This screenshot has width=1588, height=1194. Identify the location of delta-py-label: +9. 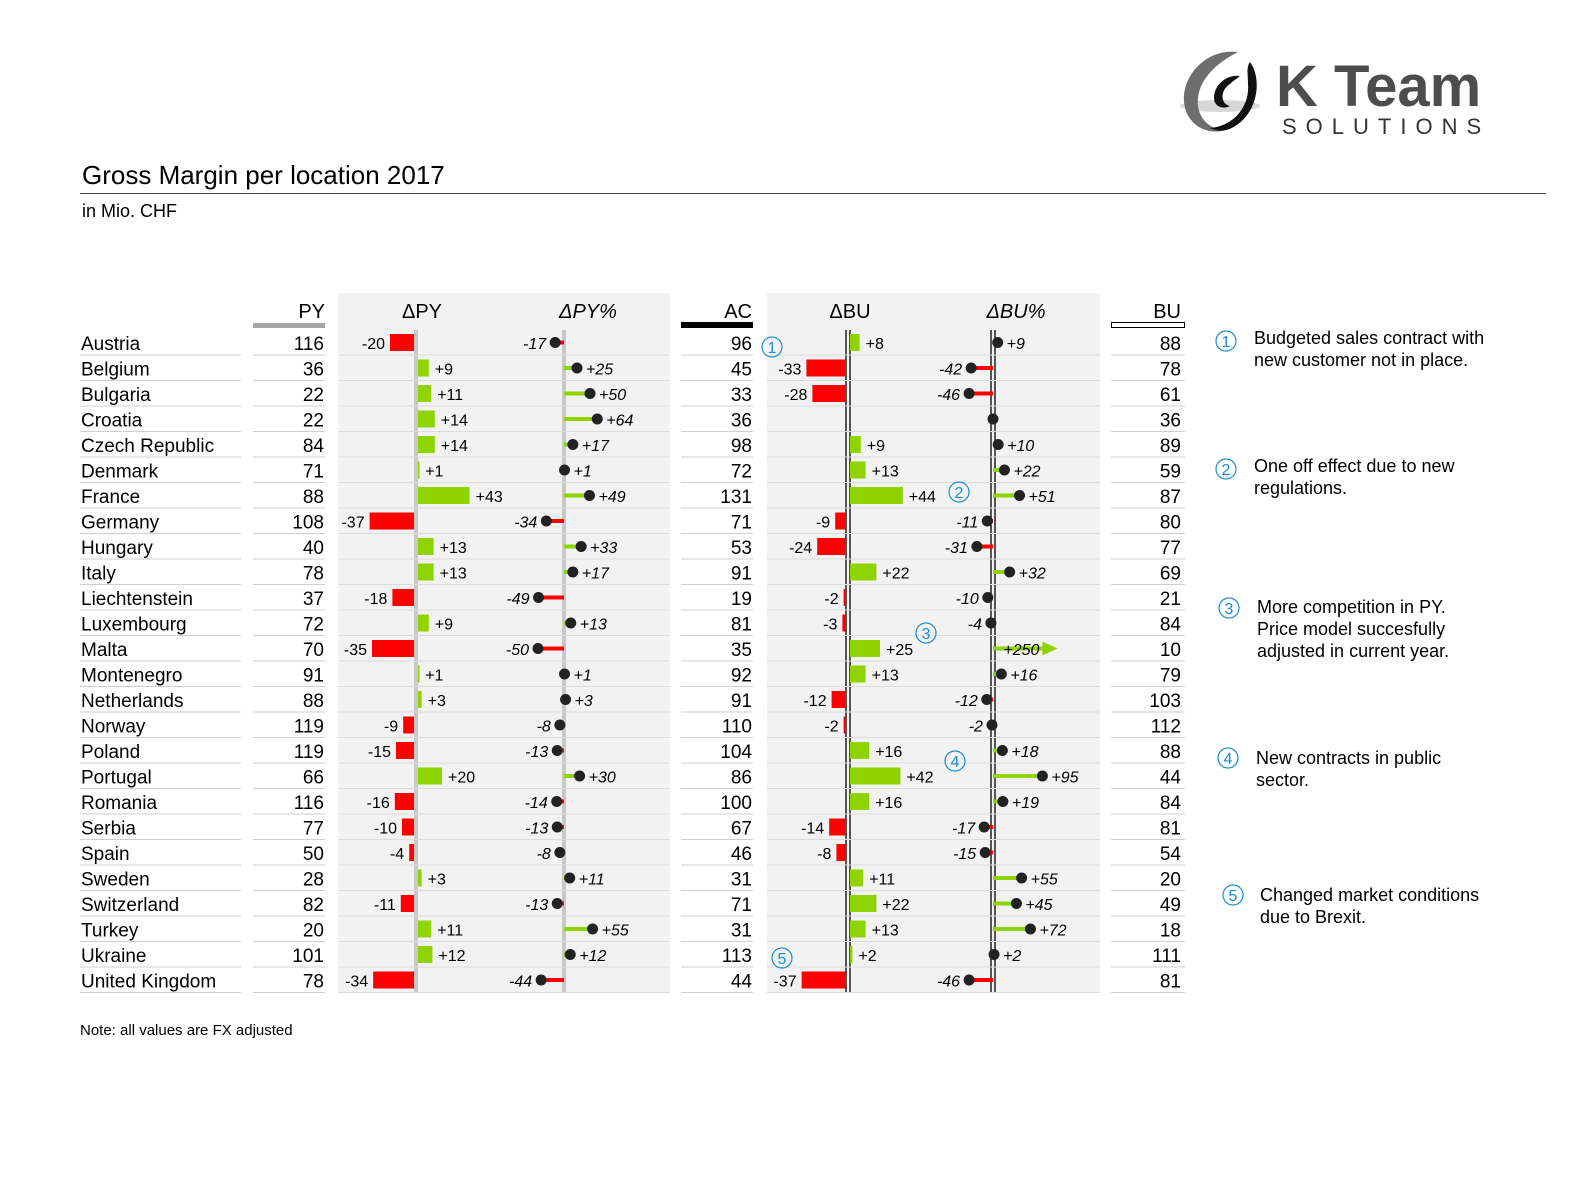
(444, 370).